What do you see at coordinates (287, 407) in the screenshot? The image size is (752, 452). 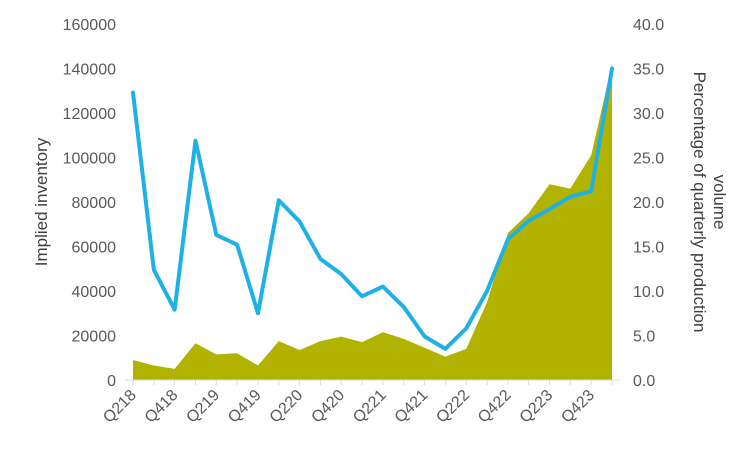 I see `x-tick-label: Q220` at bounding box center [287, 407].